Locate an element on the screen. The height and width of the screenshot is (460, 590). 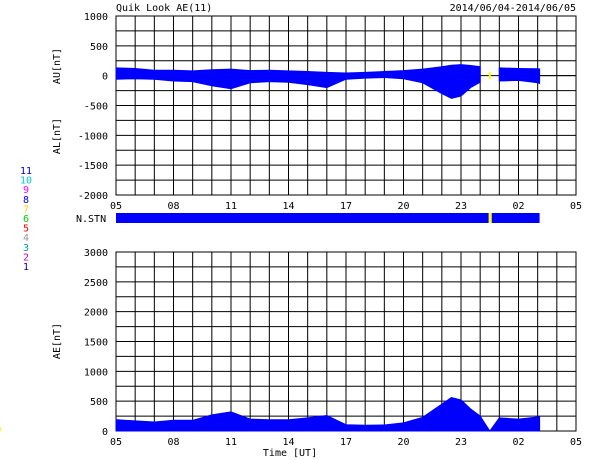
station-legend-item: 5 is located at coordinates (26, 229).